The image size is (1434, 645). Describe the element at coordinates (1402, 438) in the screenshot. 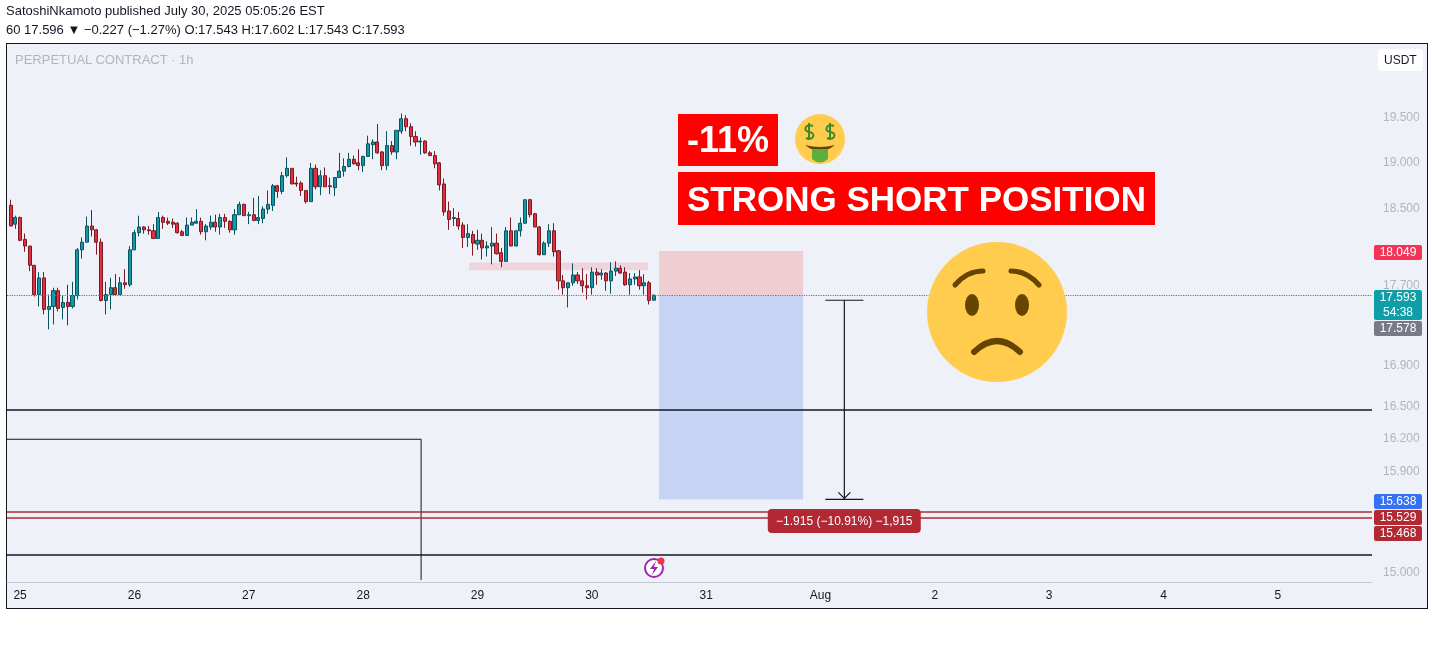

I see `y-tick-label: 16.200` at that location.